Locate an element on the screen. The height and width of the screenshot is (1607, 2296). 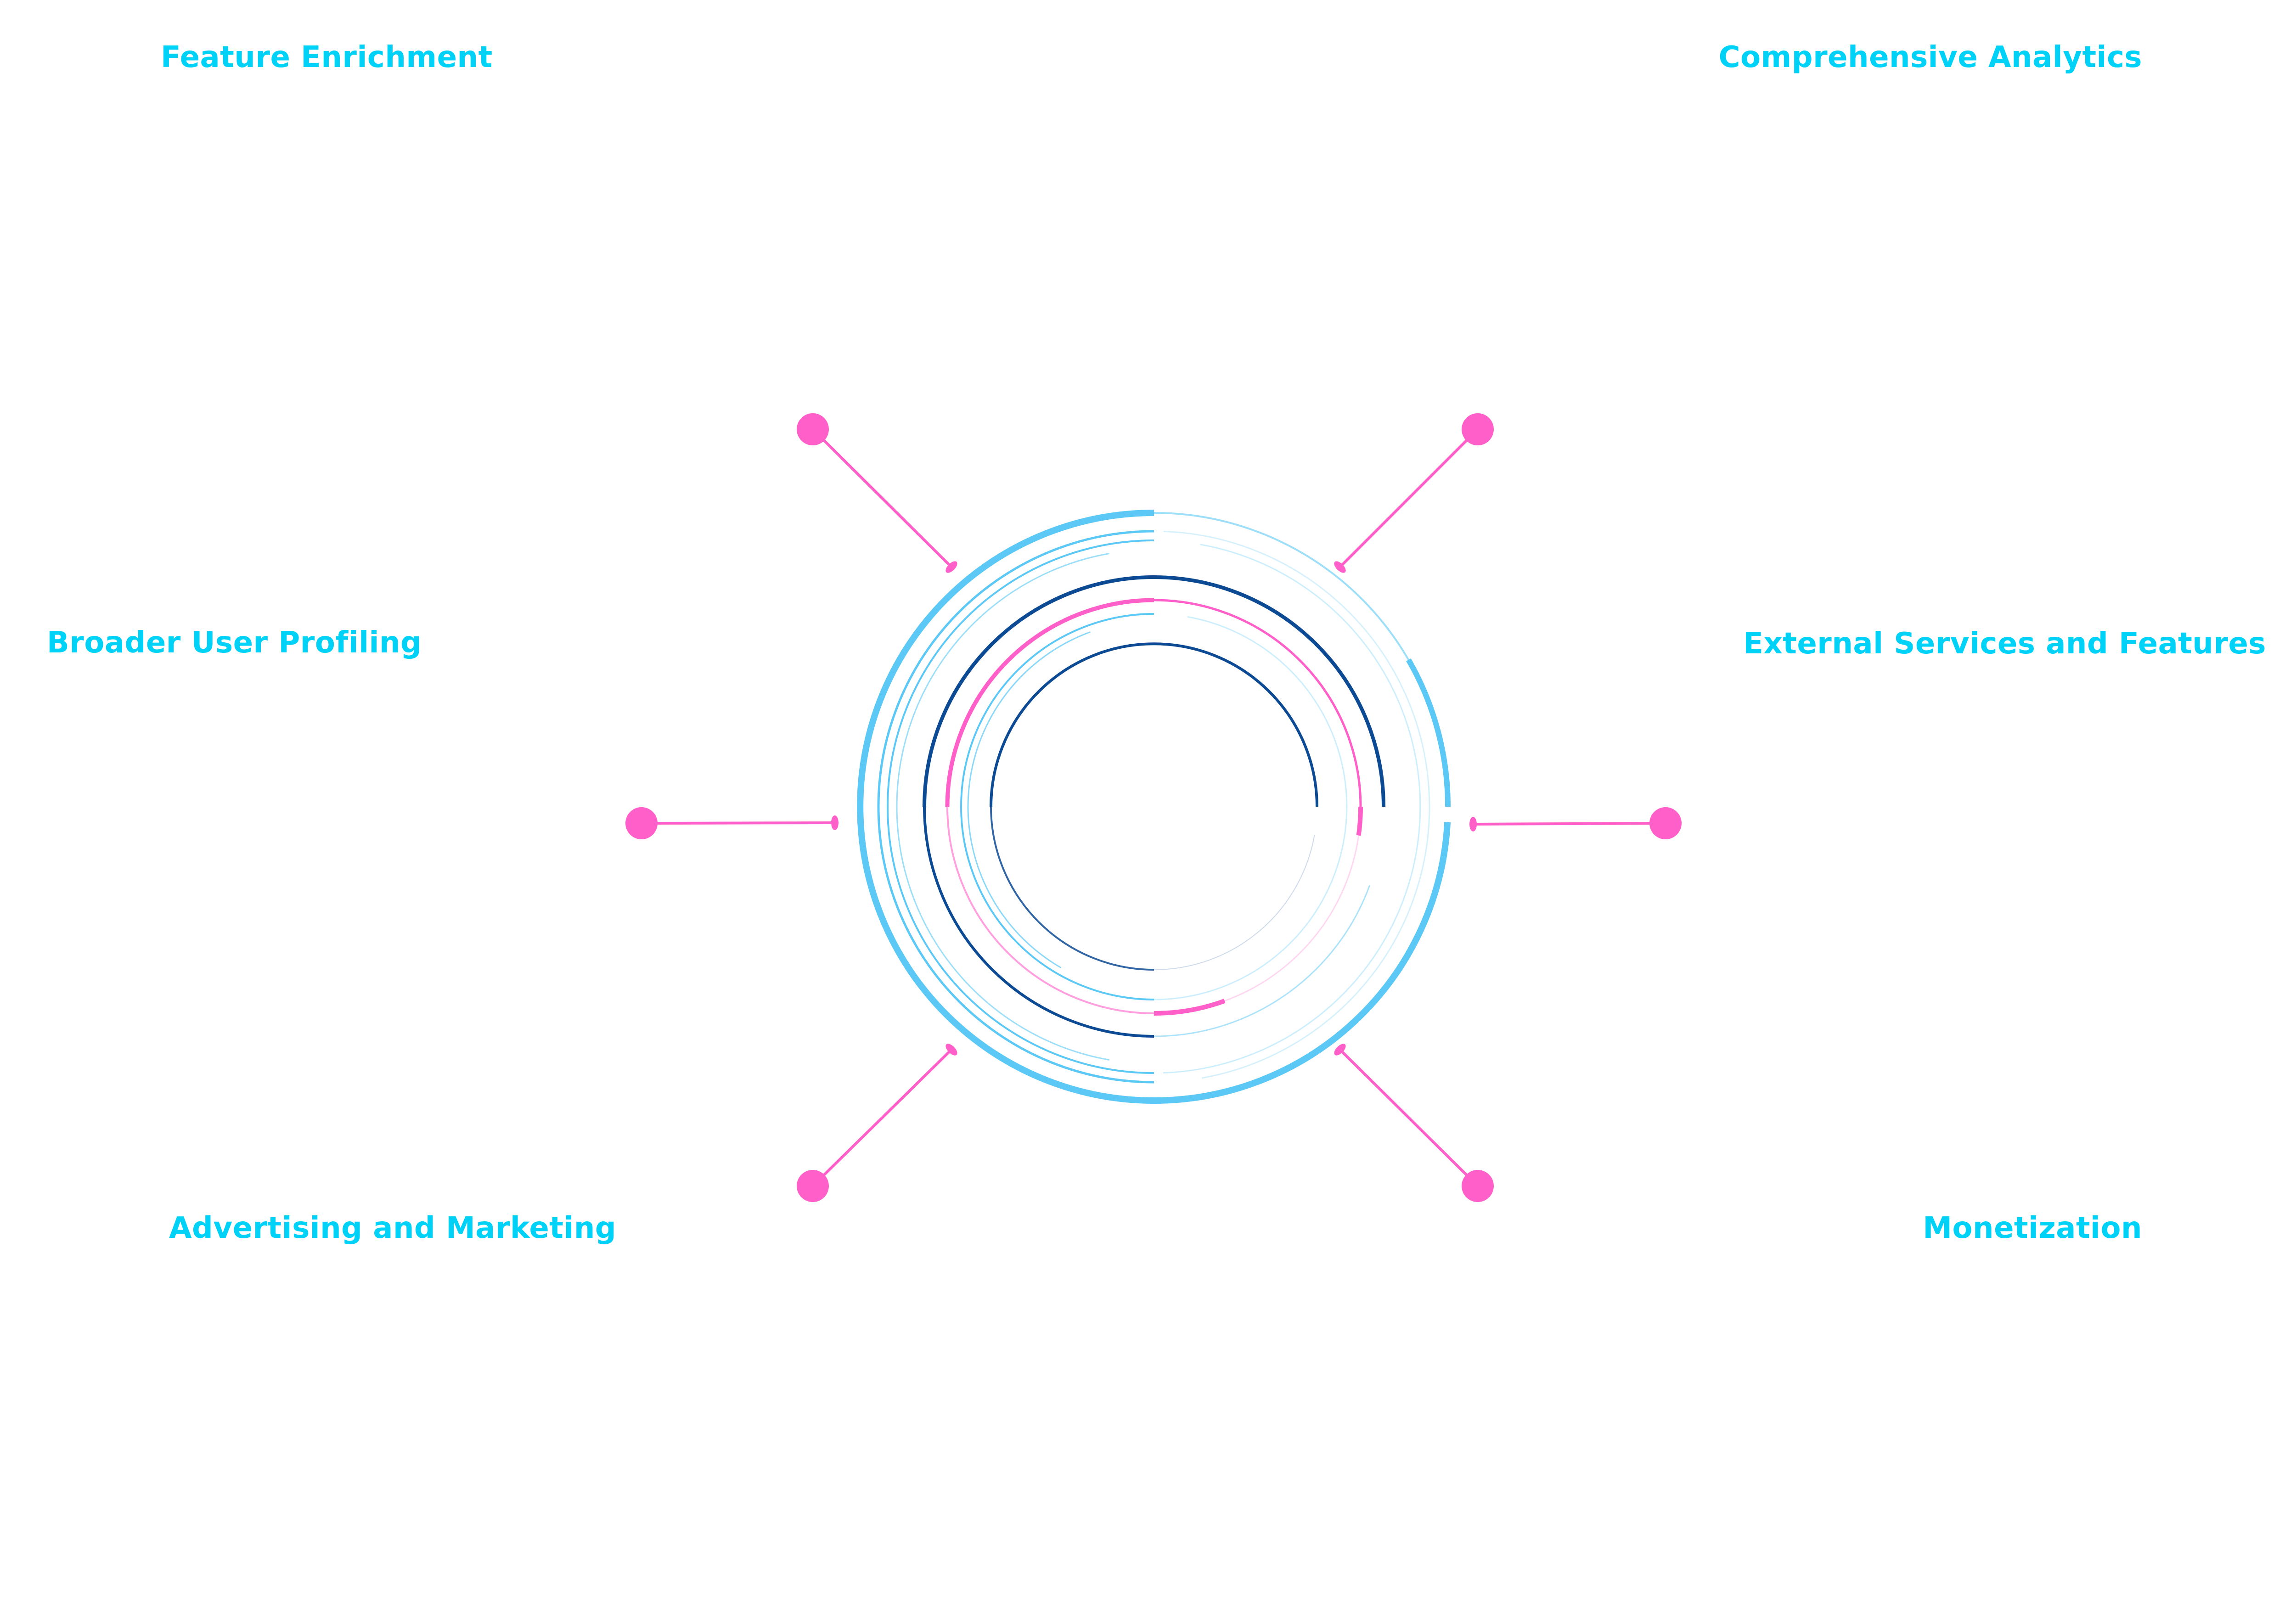
connector-mid-left-dot is located at coordinates (641, 823).